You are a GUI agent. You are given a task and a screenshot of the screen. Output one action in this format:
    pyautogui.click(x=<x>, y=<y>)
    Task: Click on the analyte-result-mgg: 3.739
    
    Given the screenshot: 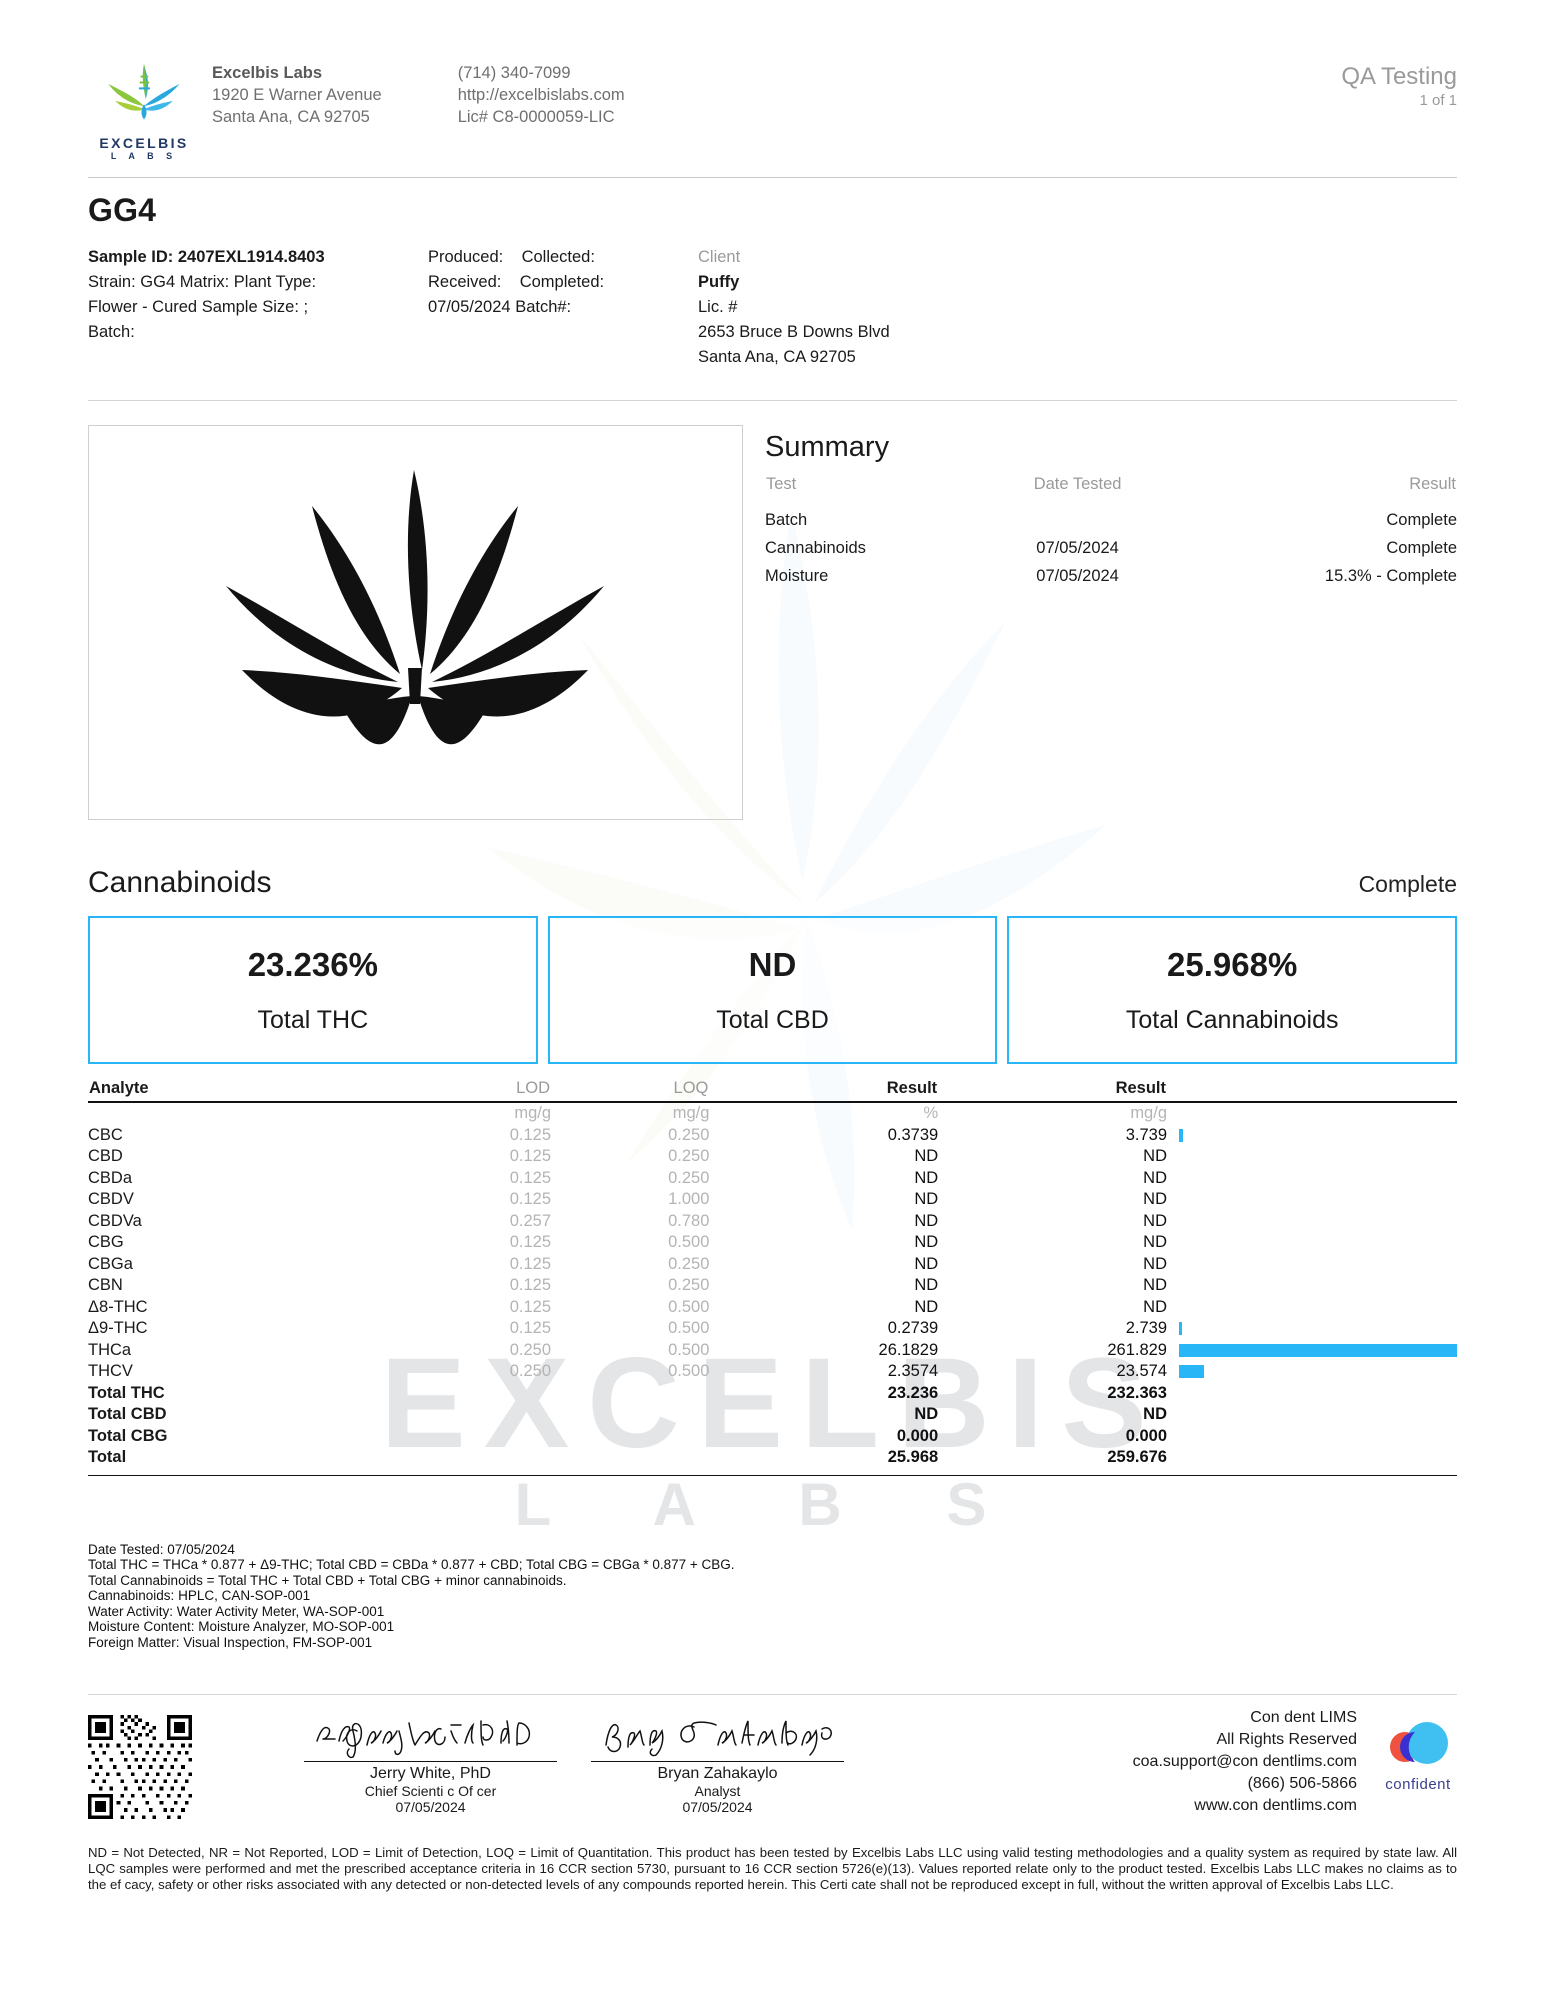 What is the action you would take?
    pyautogui.click(x=1146, y=1134)
    